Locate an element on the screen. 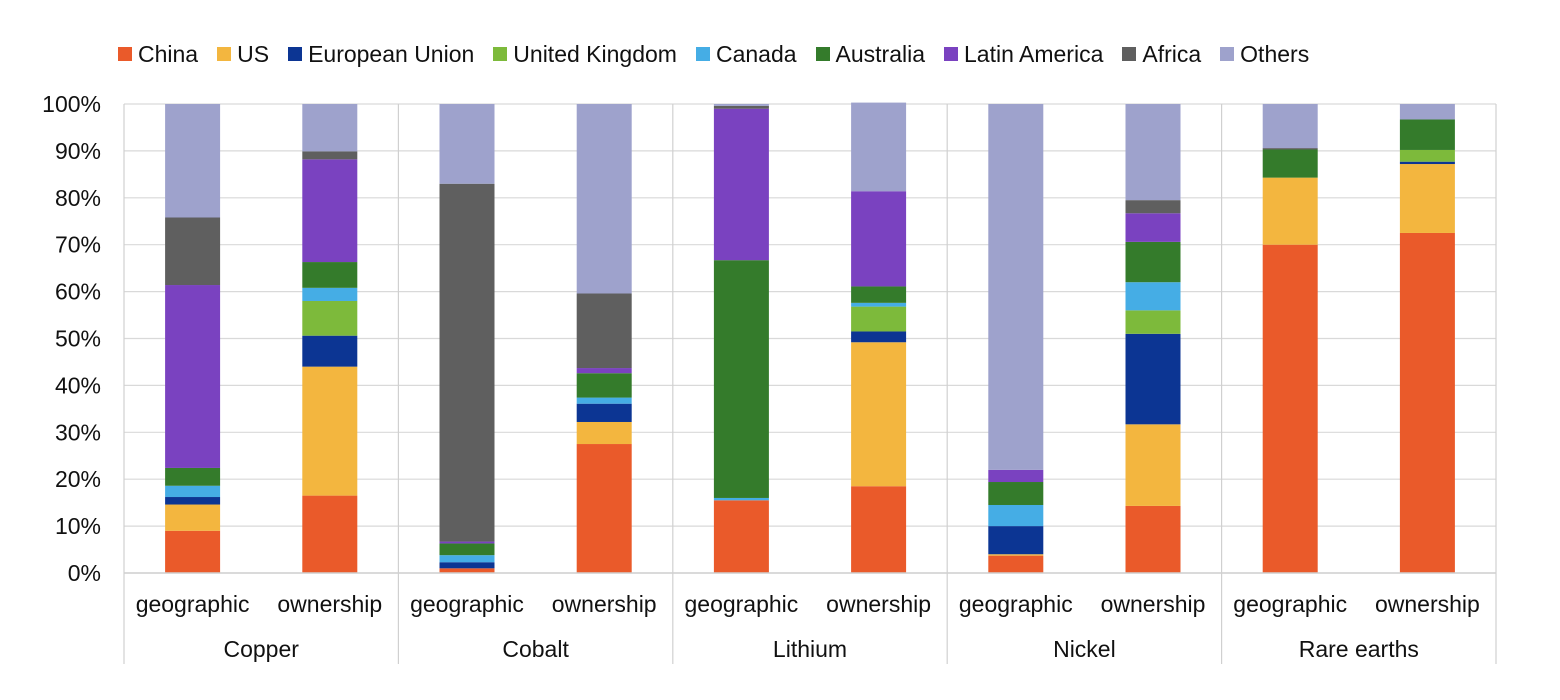  legend-label: Others is located at coordinates (1275, 53).